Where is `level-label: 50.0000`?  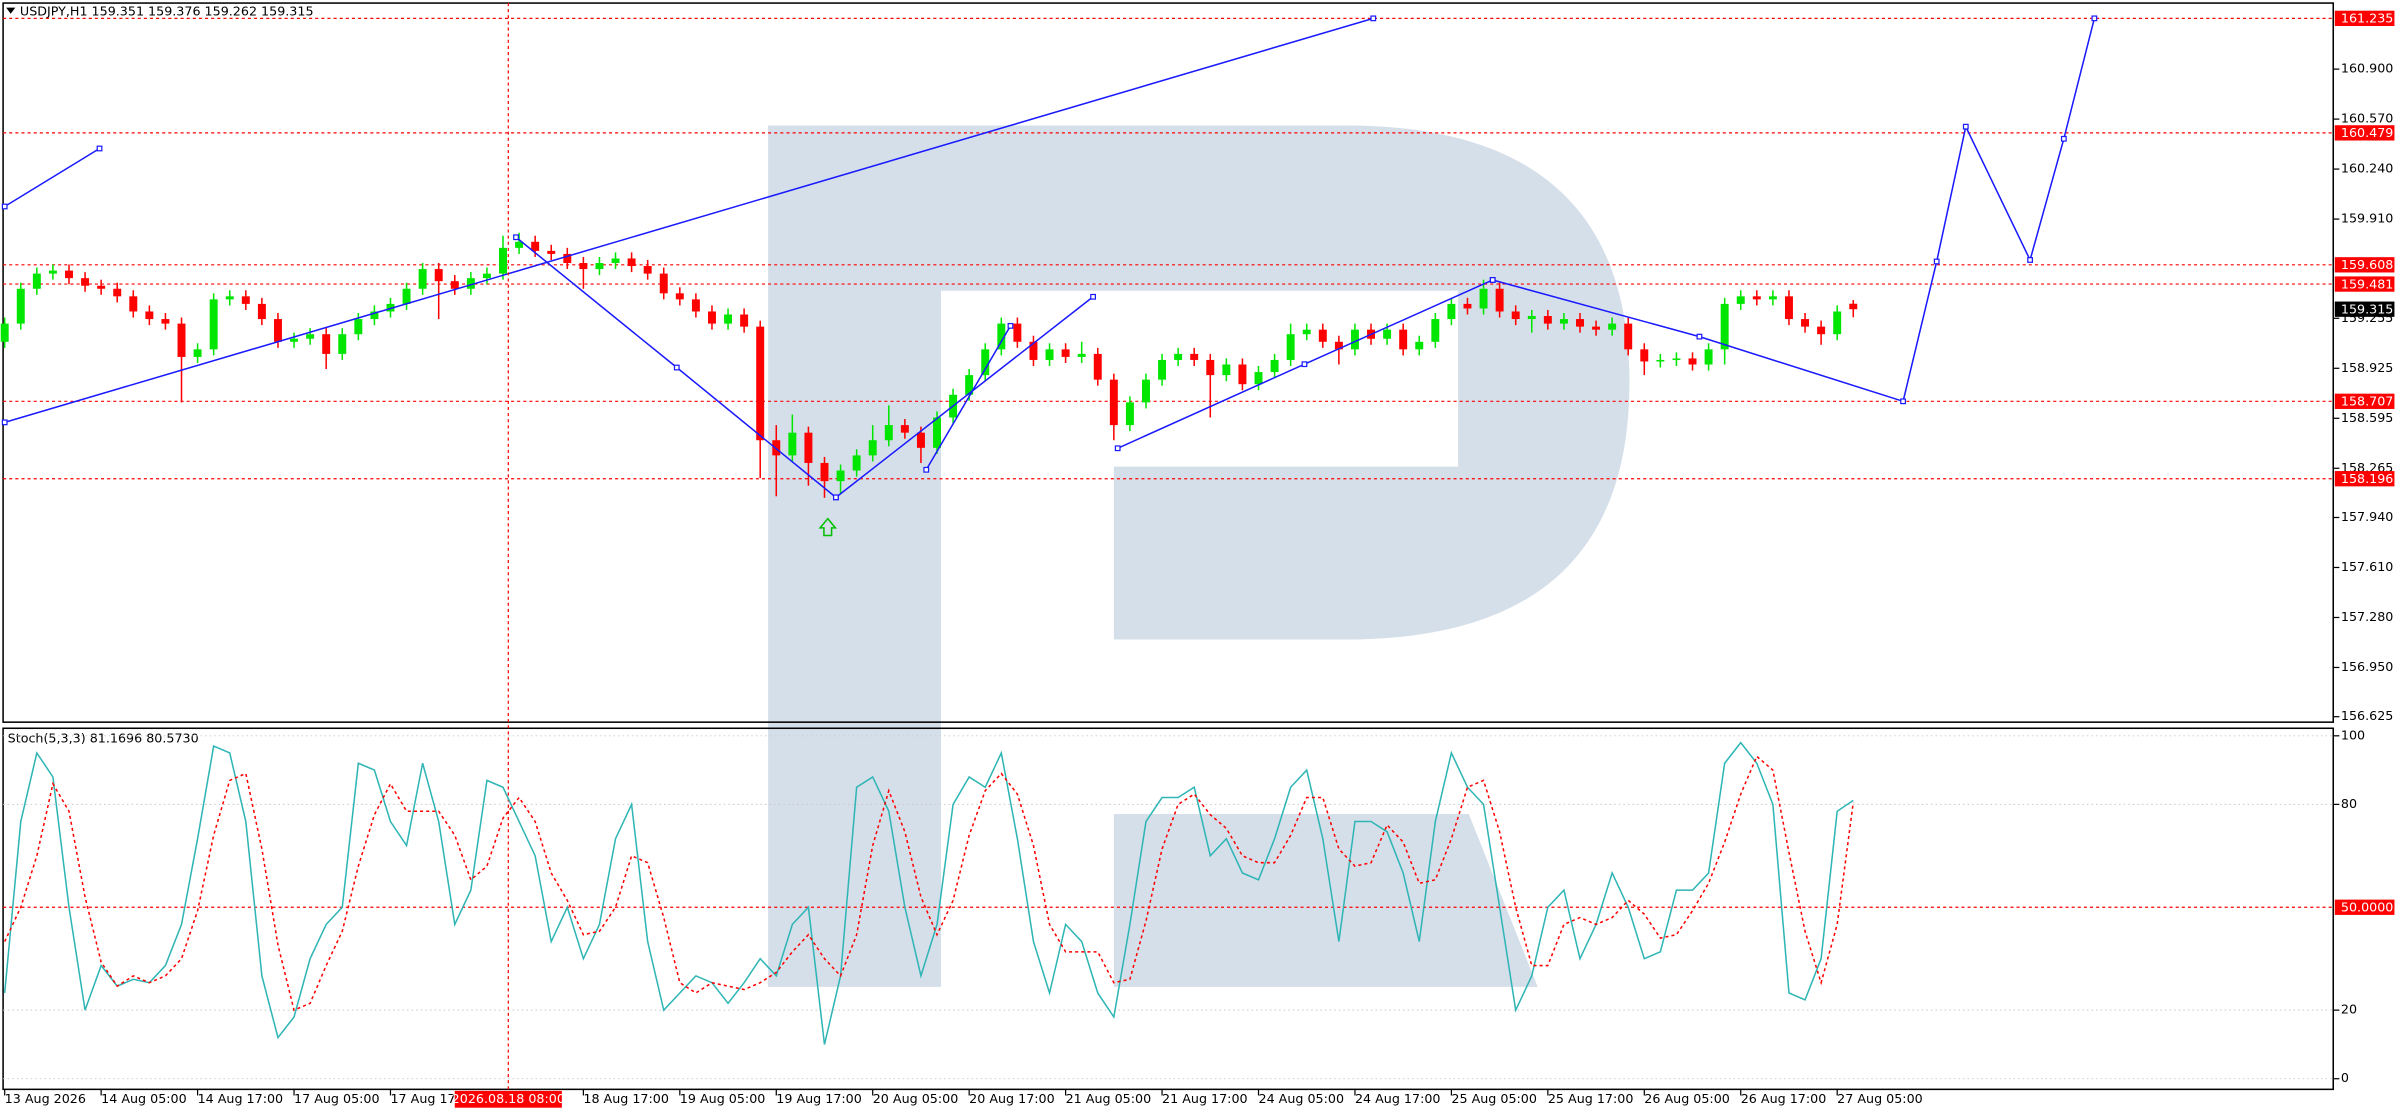
level-label: 50.0000 is located at coordinates (2367, 907).